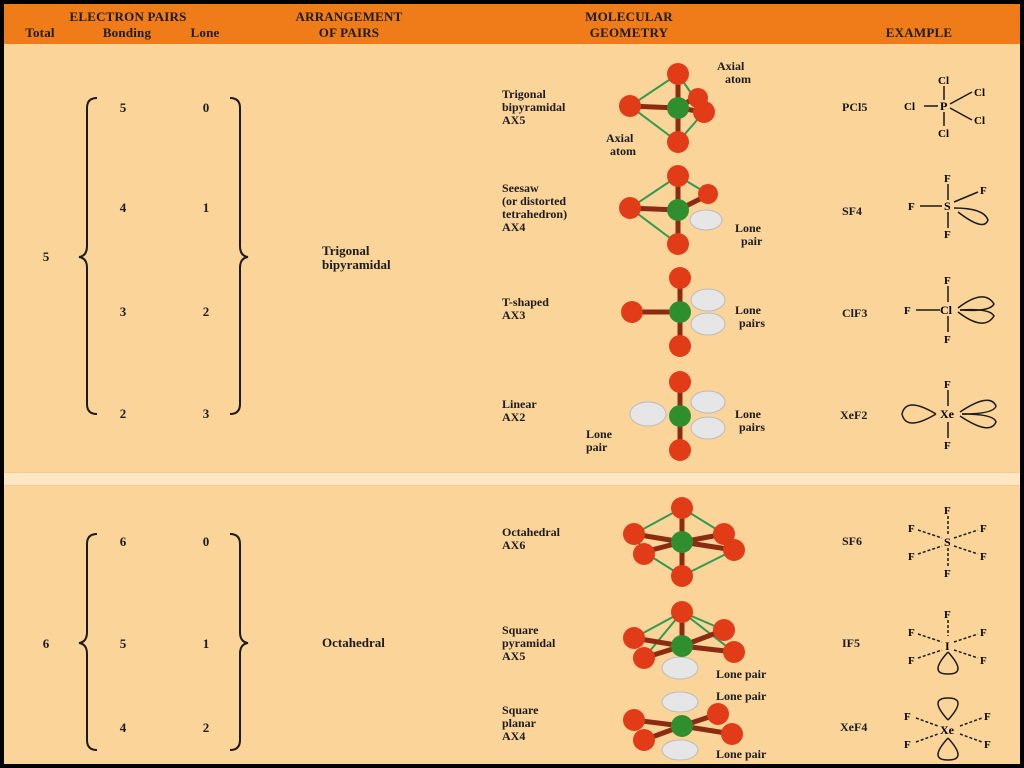  Describe the element at coordinates (673, 312) in the screenshot. I see `molecule-model-t-shaped` at that location.